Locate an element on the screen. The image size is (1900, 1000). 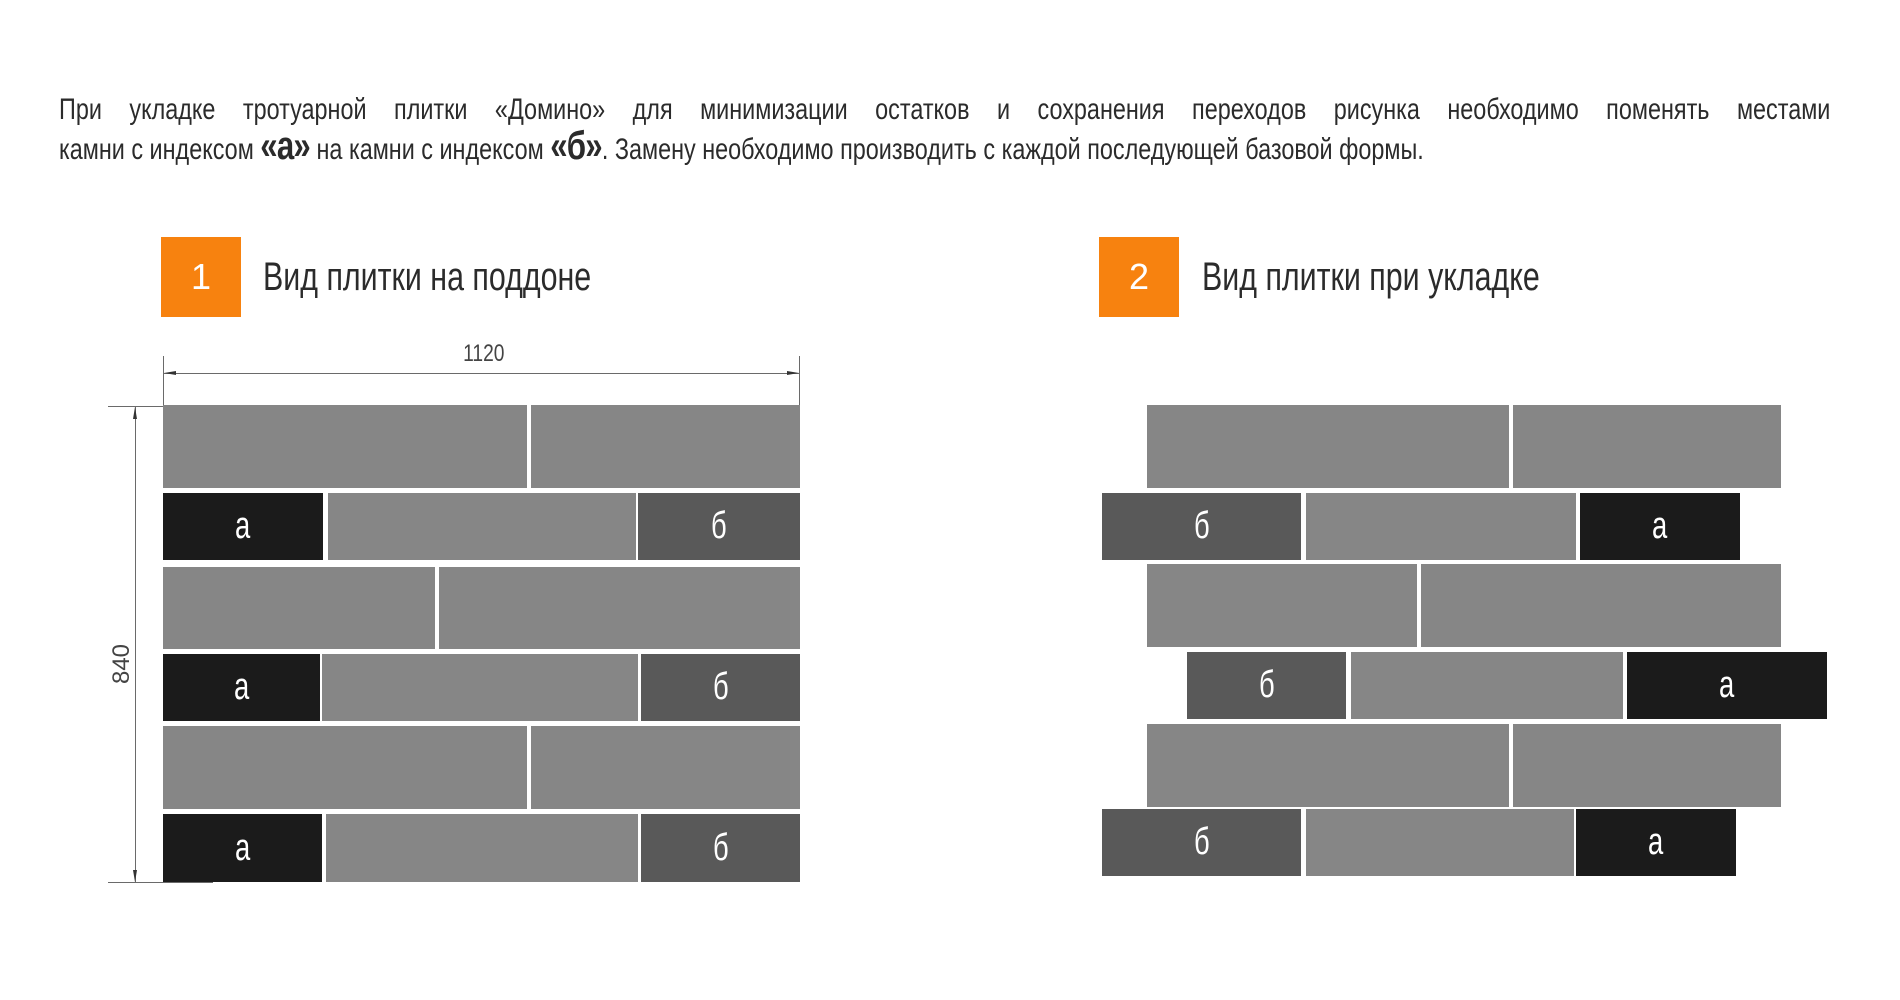
arrow-right-icon is located at coordinates (793, 373).